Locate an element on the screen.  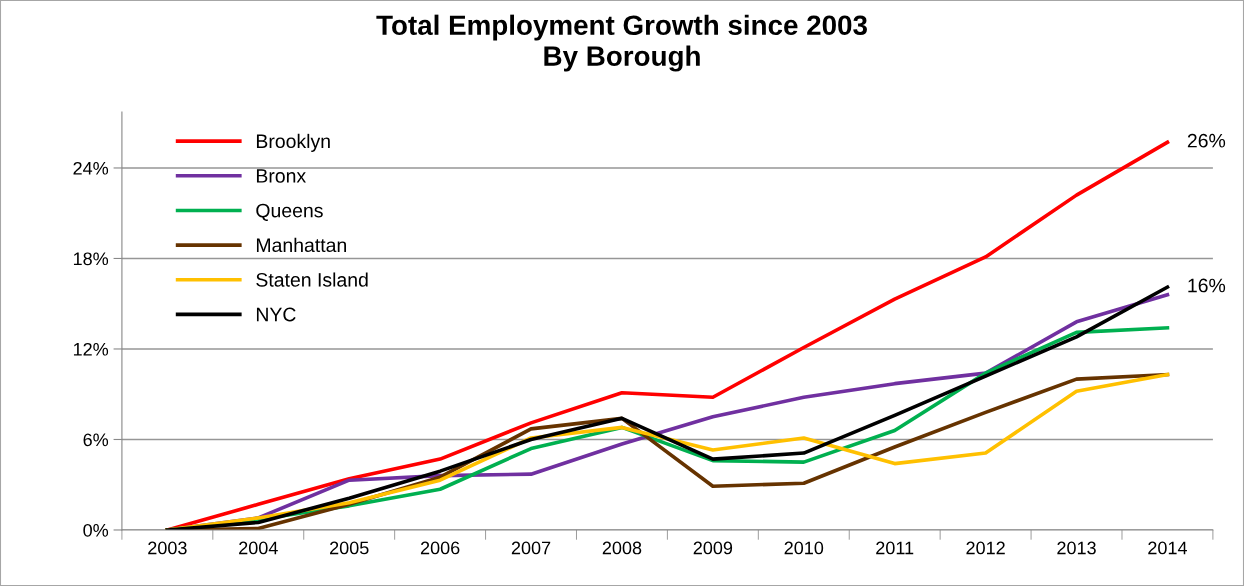
legend-label: NYC is located at coordinates (276, 314).